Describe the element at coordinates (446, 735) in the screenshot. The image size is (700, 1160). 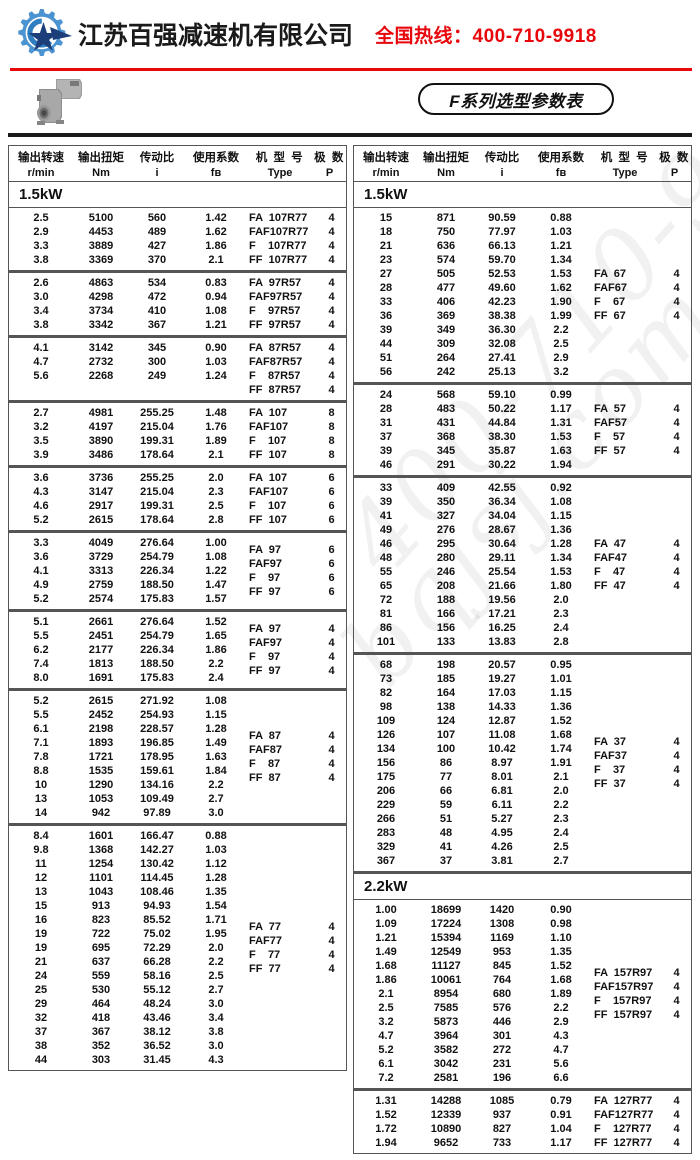
I see `cell-torque: 107` at that location.